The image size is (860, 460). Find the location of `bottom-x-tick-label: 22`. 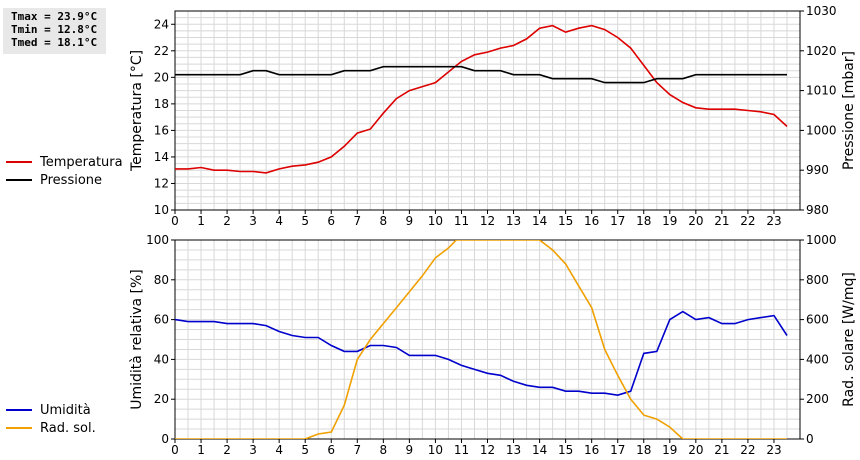

bottom-x-tick-label: 22 is located at coordinates (747, 450).